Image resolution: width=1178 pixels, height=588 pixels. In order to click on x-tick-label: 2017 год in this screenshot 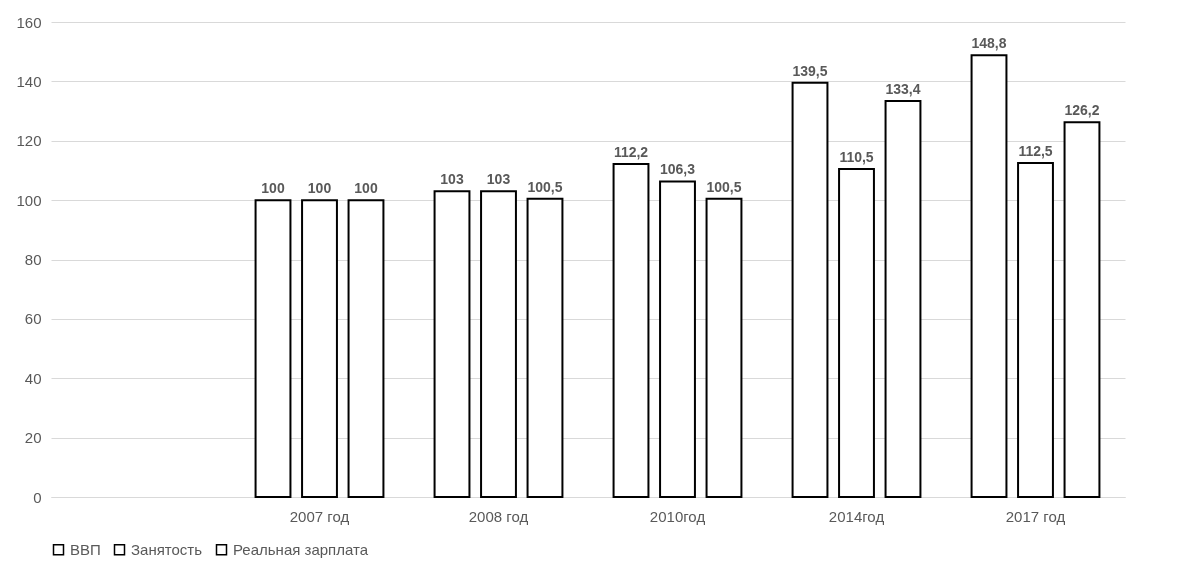, I will do `click(1035, 516)`.